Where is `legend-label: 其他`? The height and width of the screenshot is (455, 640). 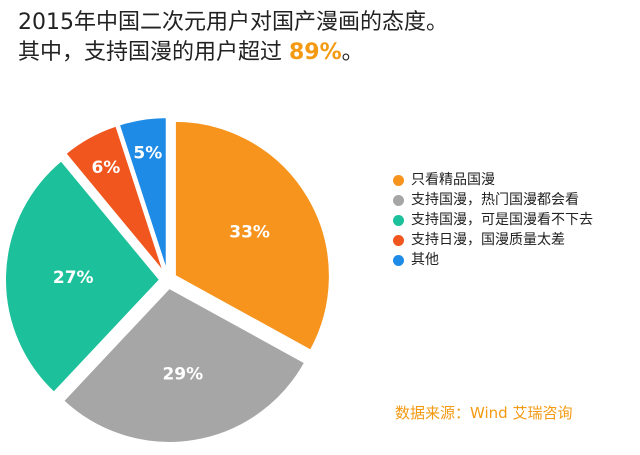 legend-label: 其他 is located at coordinates (425, 260).